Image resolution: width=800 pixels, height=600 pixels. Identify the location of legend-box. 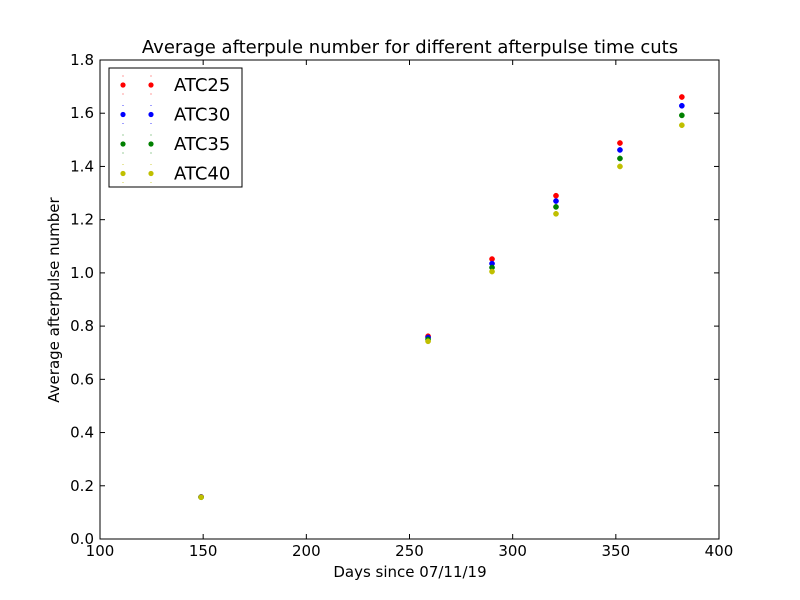
(175, 127).